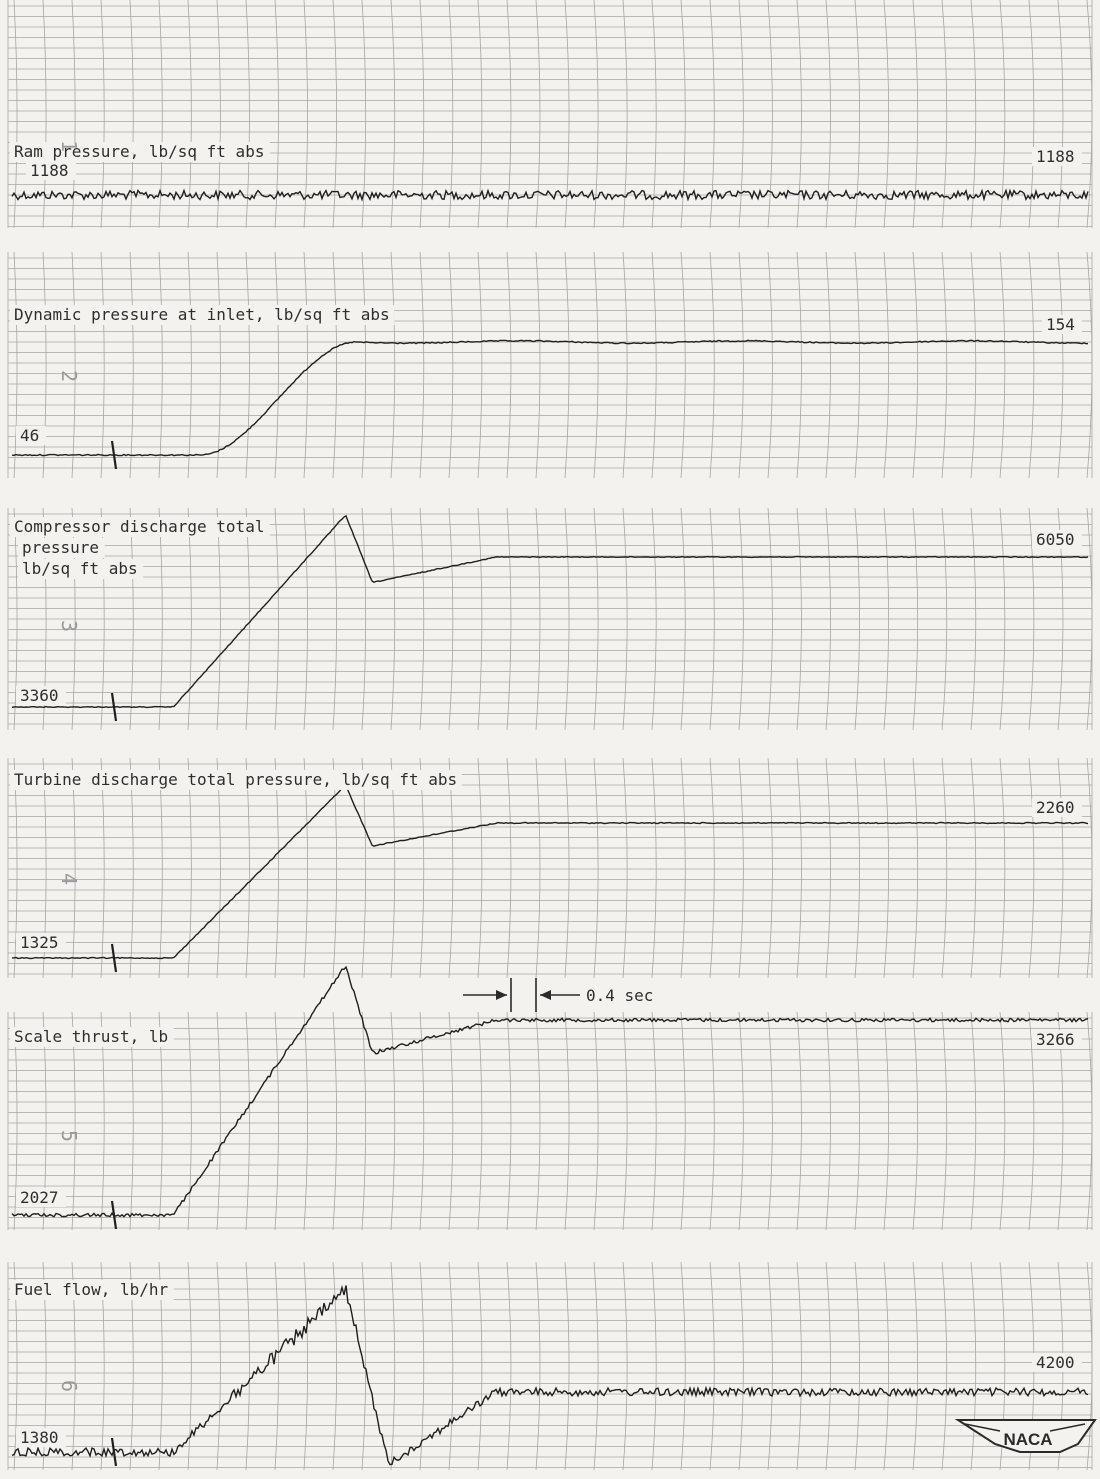 The image size is (1100, 1479). What do you see at coordinates (69, 626) in the screenshot?
I see `trace-number-3: 3` at bounding box center [69, 626].